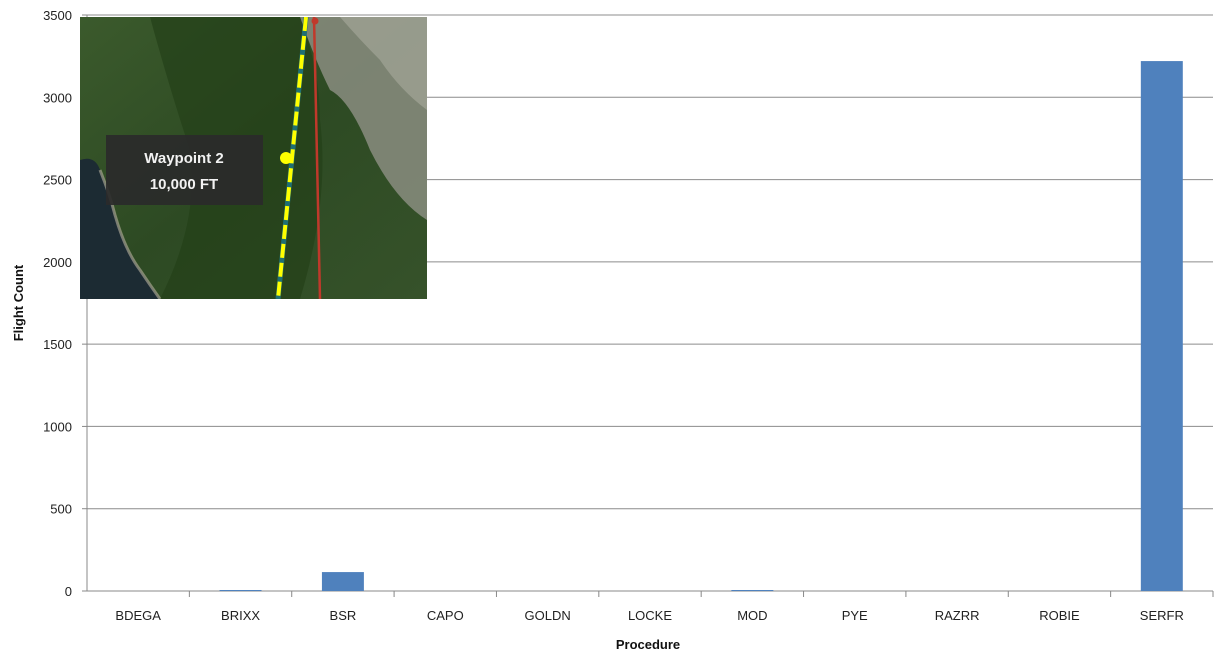 Image resolution: width=1219 pixels, height=655 pixels. Describe the element at coordinates (57, 97) in the screenshot. I see `y-tick-label: 3000` at that location.